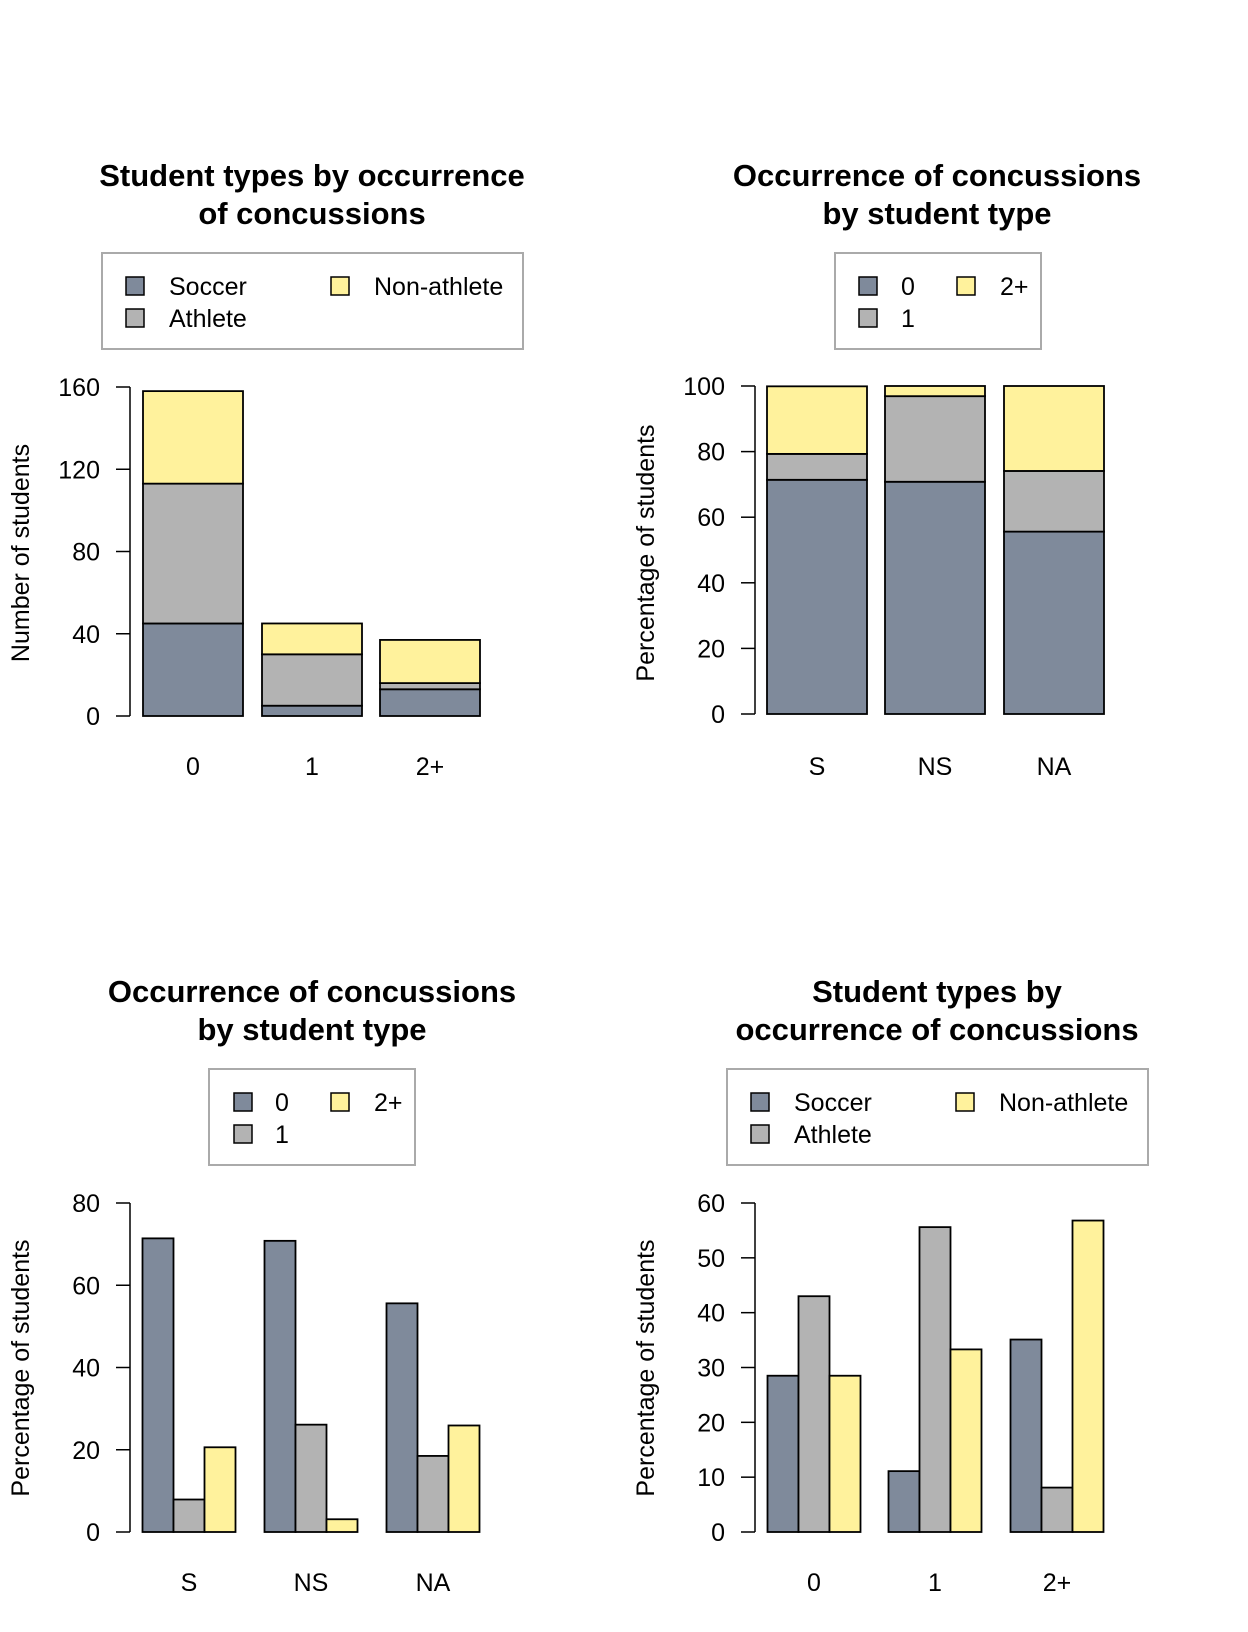 The image size is (1248, 1632). Describe the element at coordinates (711, 1369) in the screenshot. I see `y-tick-label: 30` at that location.